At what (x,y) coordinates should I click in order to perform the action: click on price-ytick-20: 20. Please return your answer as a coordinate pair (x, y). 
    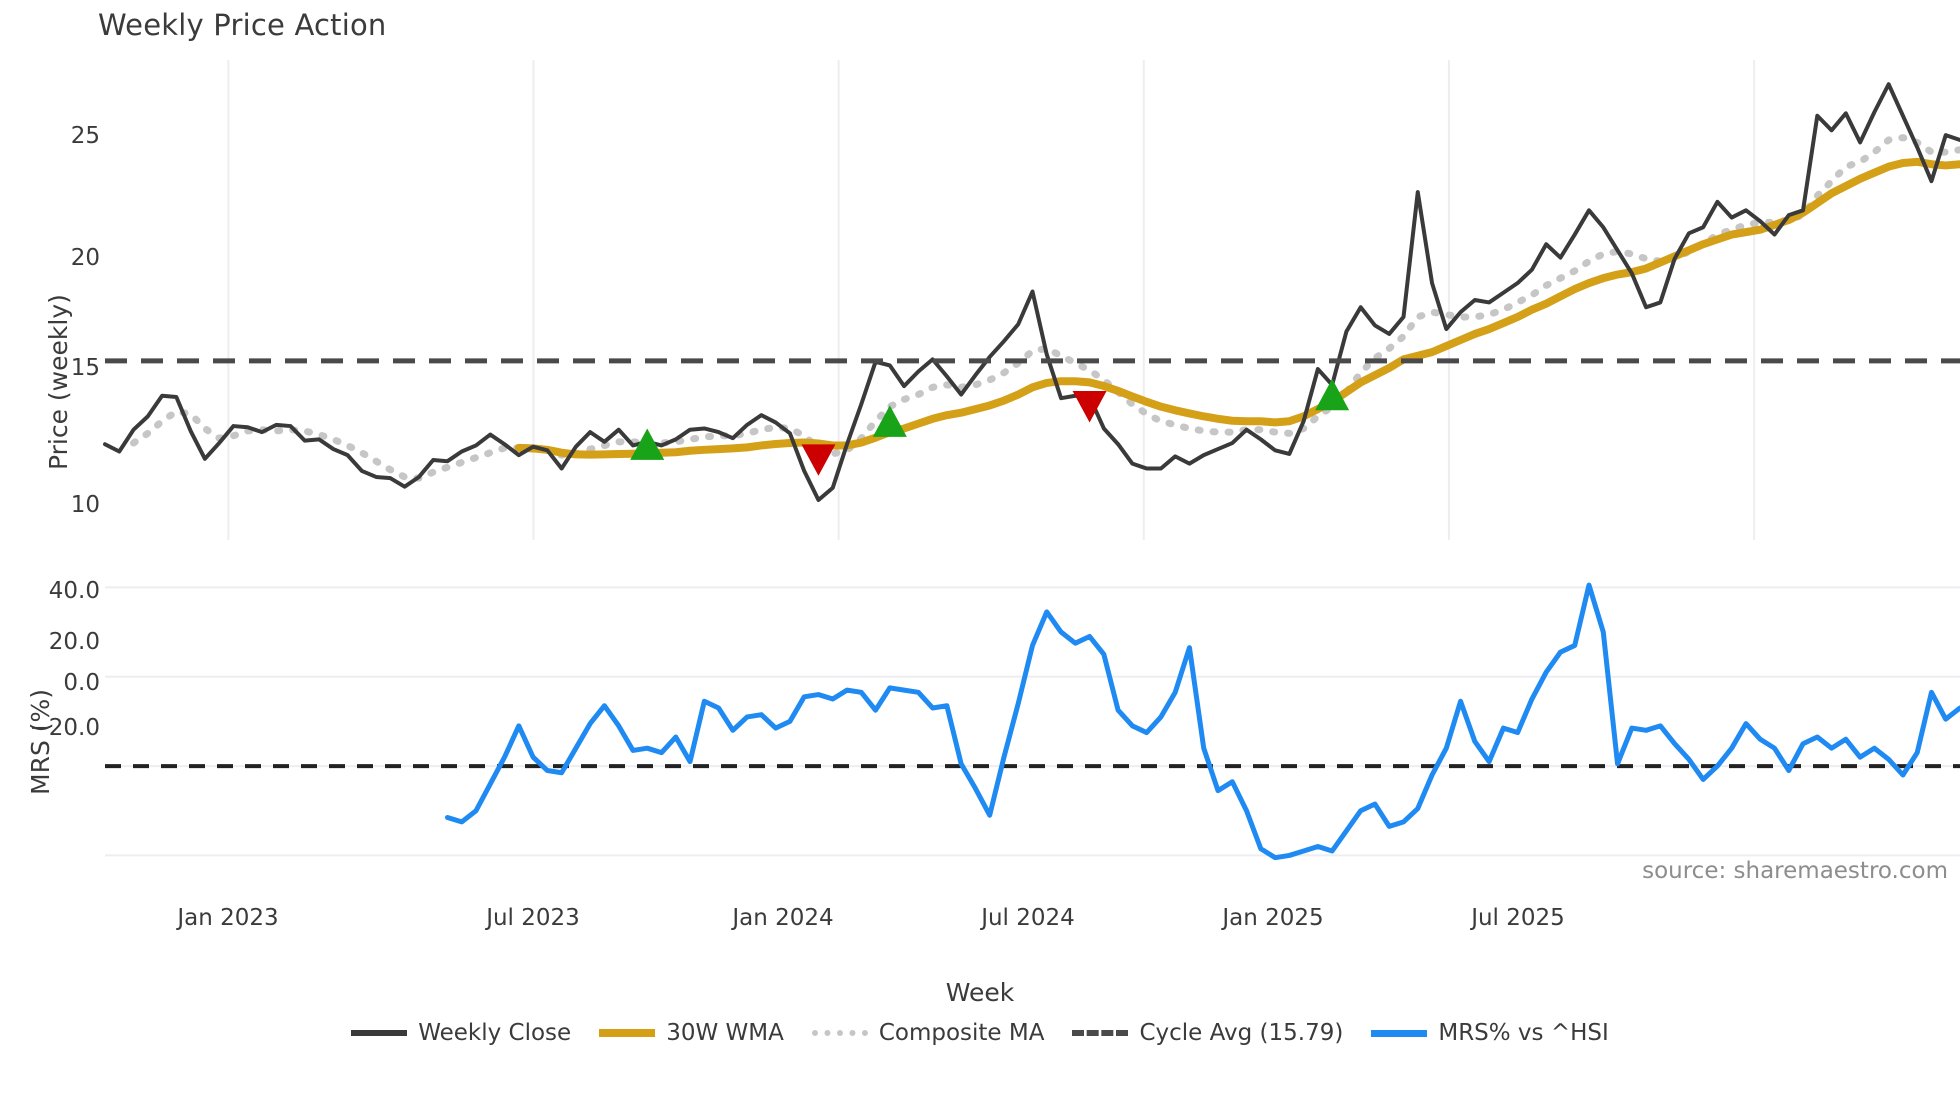
    Looking at the image, I should click on (85, 258).